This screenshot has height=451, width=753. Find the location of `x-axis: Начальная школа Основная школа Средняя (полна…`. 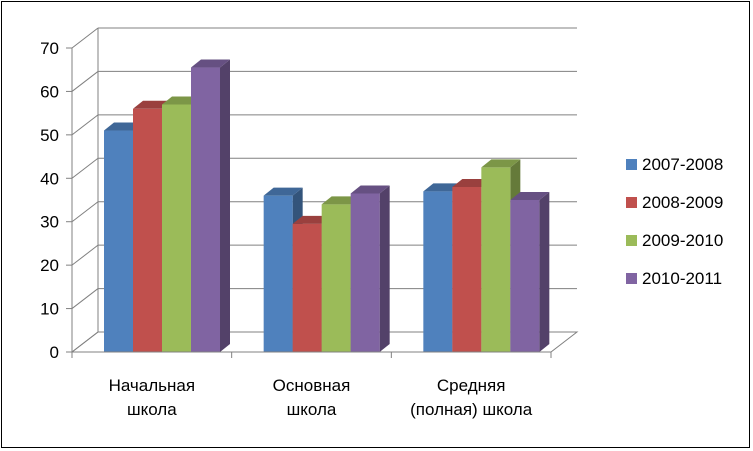

x-axis: Начальная школа Основная школа Средняя (полна… is located at coordinates (311, 385).